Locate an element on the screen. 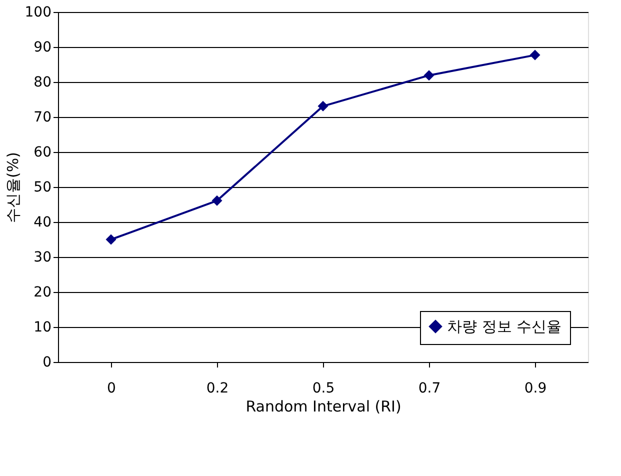 The image size is (621, 476). x-axis-title: Random Interval (RI) is located at coordinates (324, 407).